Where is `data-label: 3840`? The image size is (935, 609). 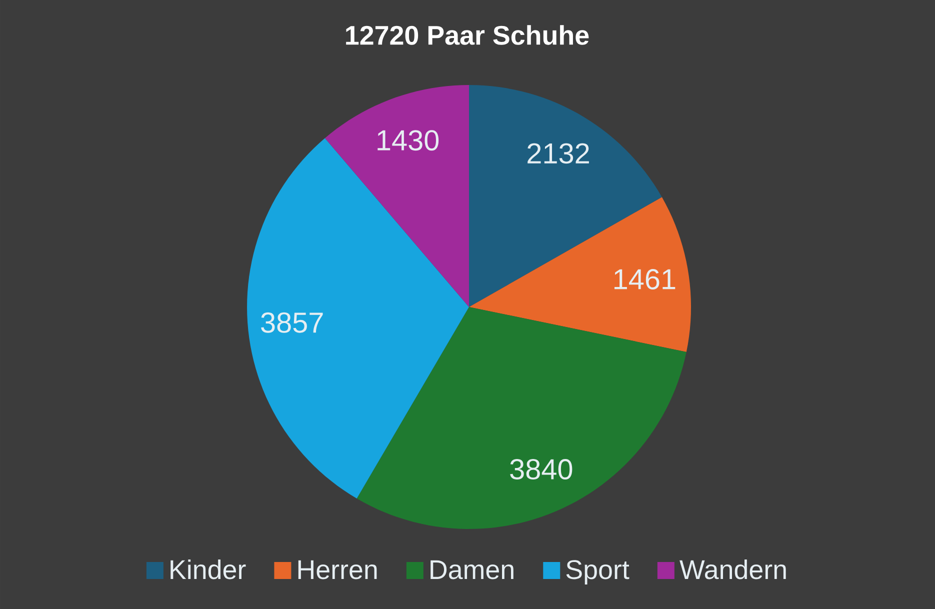 data-label: 3840 is located at coordinates (541, 469).